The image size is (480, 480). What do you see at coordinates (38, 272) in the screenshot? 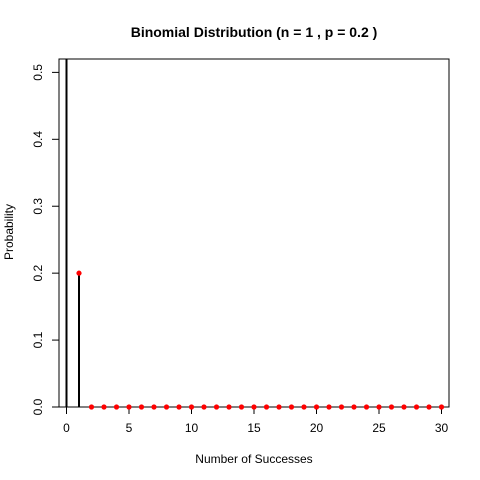
I see `y-tick-label: 0.2` at bounding box center [38, 272].